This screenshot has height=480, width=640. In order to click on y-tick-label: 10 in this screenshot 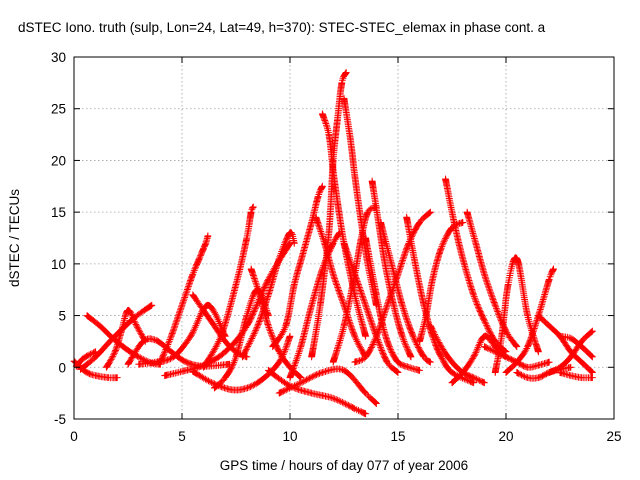, I will do `click(58, 264)`.